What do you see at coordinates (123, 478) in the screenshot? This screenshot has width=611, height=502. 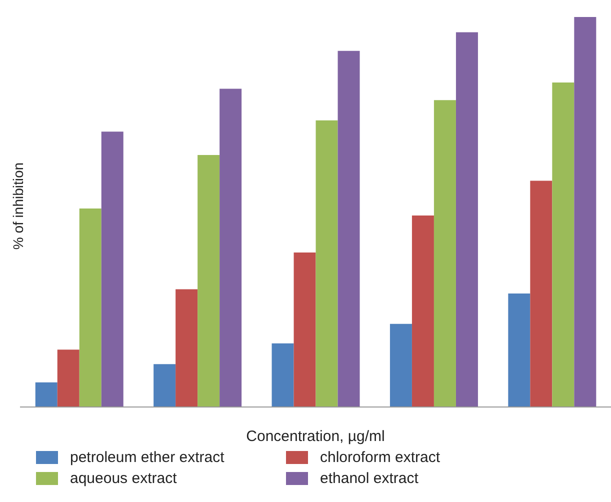 I see `legend-label: aqueous extract` at bounding box center [123, 478].